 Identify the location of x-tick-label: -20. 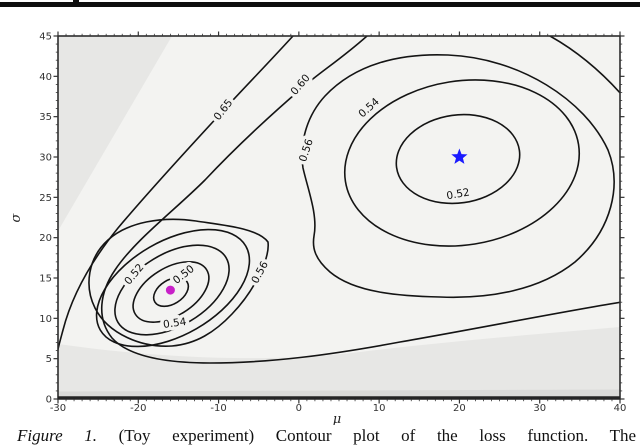
(138, 408).